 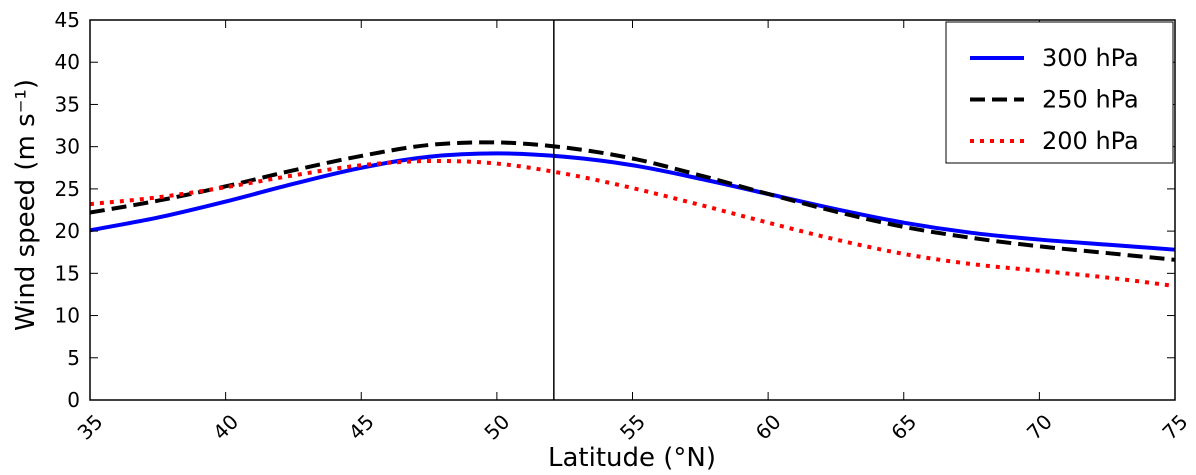 What do you see at coordinates (26, 205) in the screenshot?
I see `y-axis-label: Wind speed (m s⁻¹)` at bounding box center [26, 205].